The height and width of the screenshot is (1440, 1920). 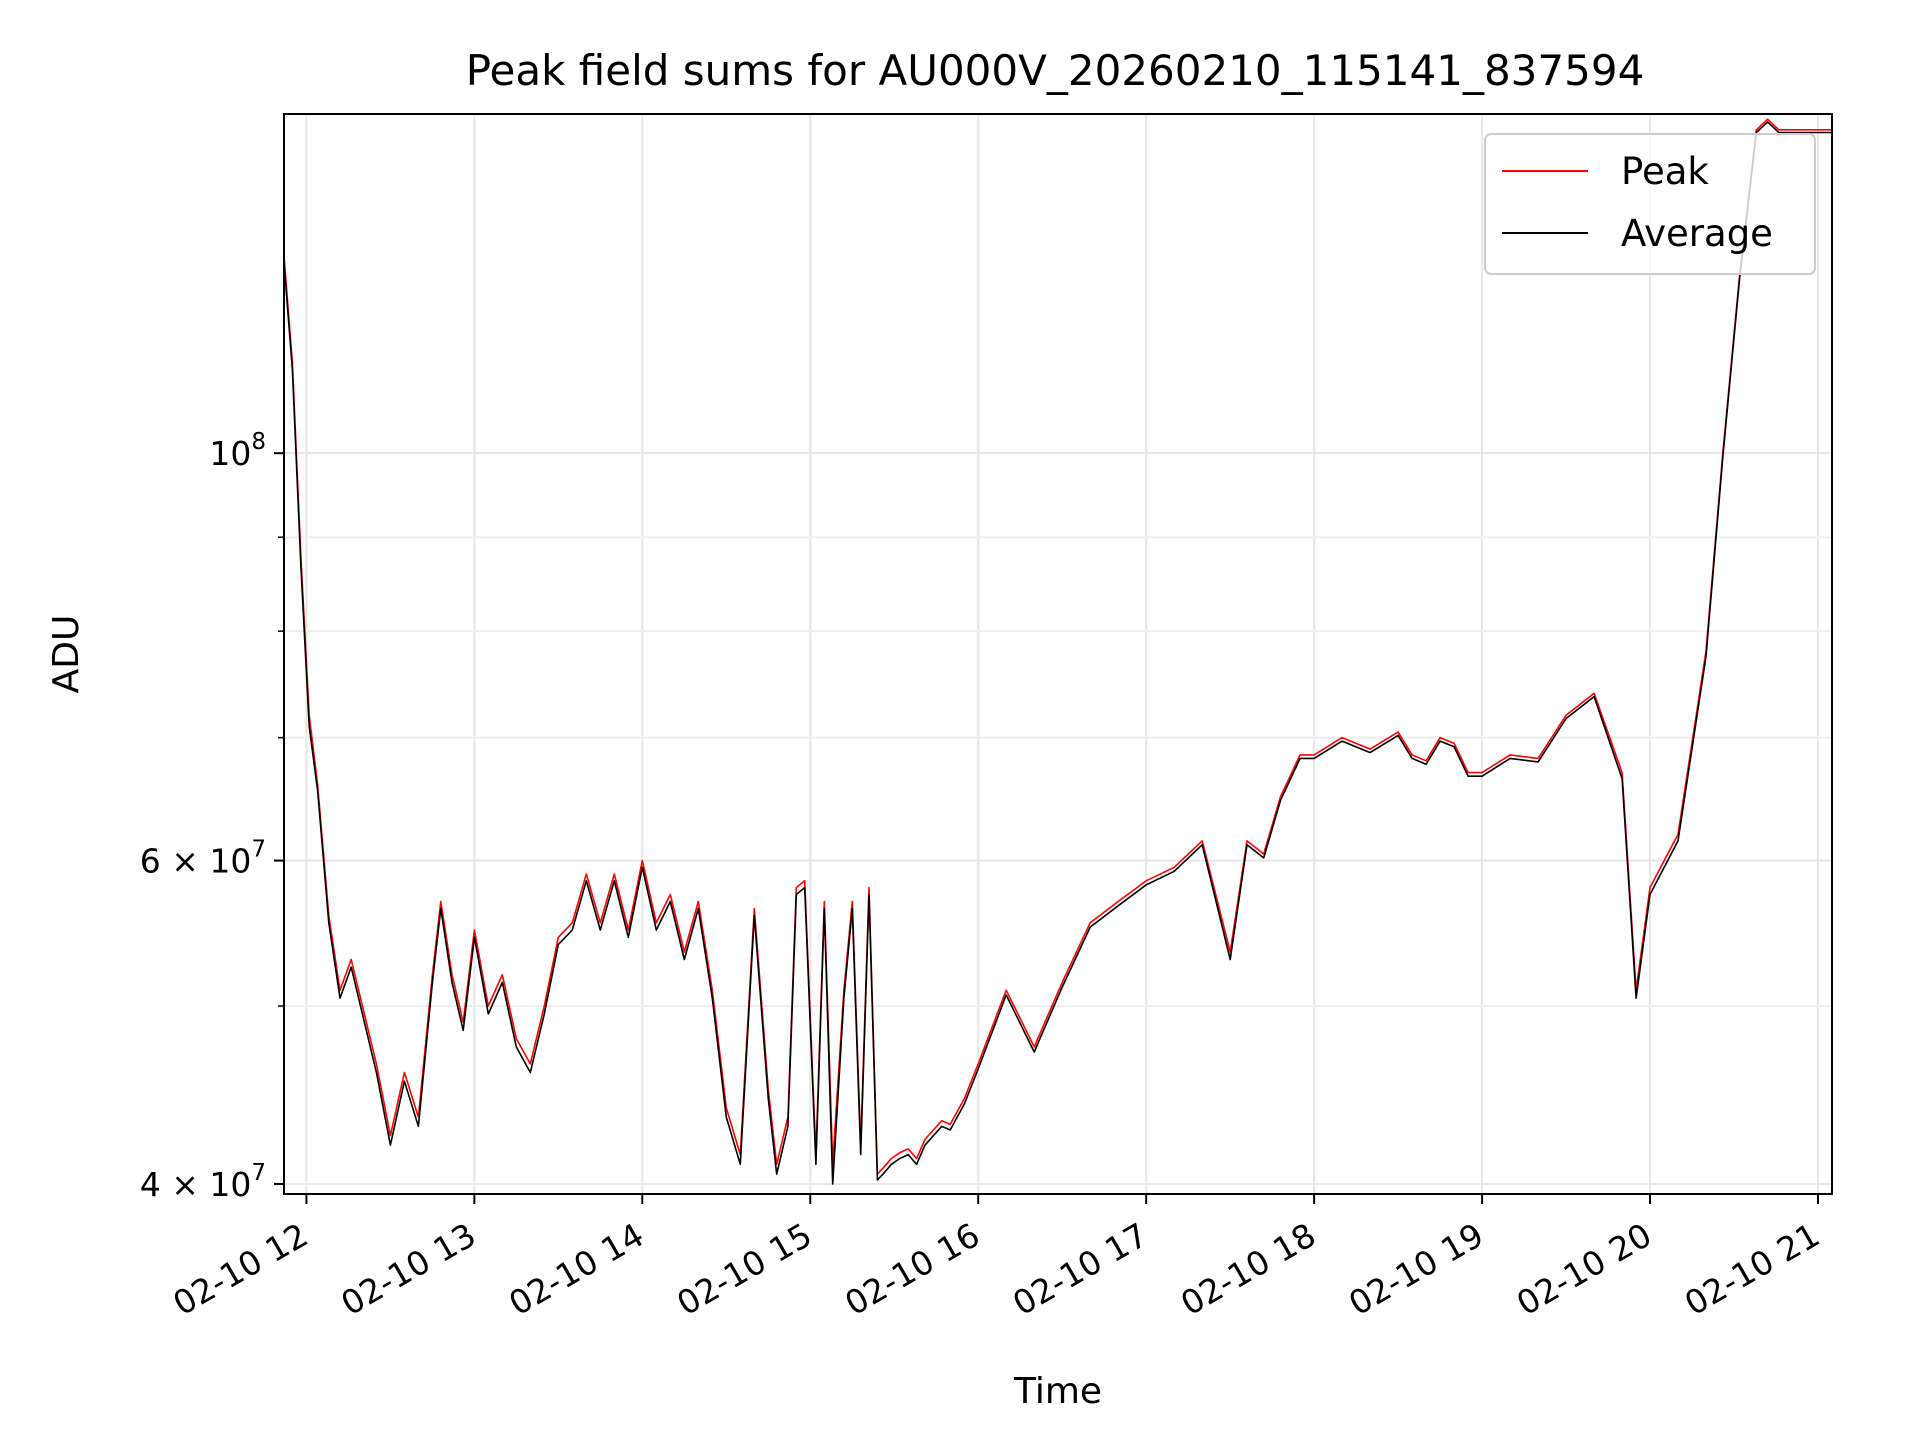 What do you see at coordinates (66, 654) in the screenshot?
I see `y-axis-label: ADU` at bounding box center [66, 654].